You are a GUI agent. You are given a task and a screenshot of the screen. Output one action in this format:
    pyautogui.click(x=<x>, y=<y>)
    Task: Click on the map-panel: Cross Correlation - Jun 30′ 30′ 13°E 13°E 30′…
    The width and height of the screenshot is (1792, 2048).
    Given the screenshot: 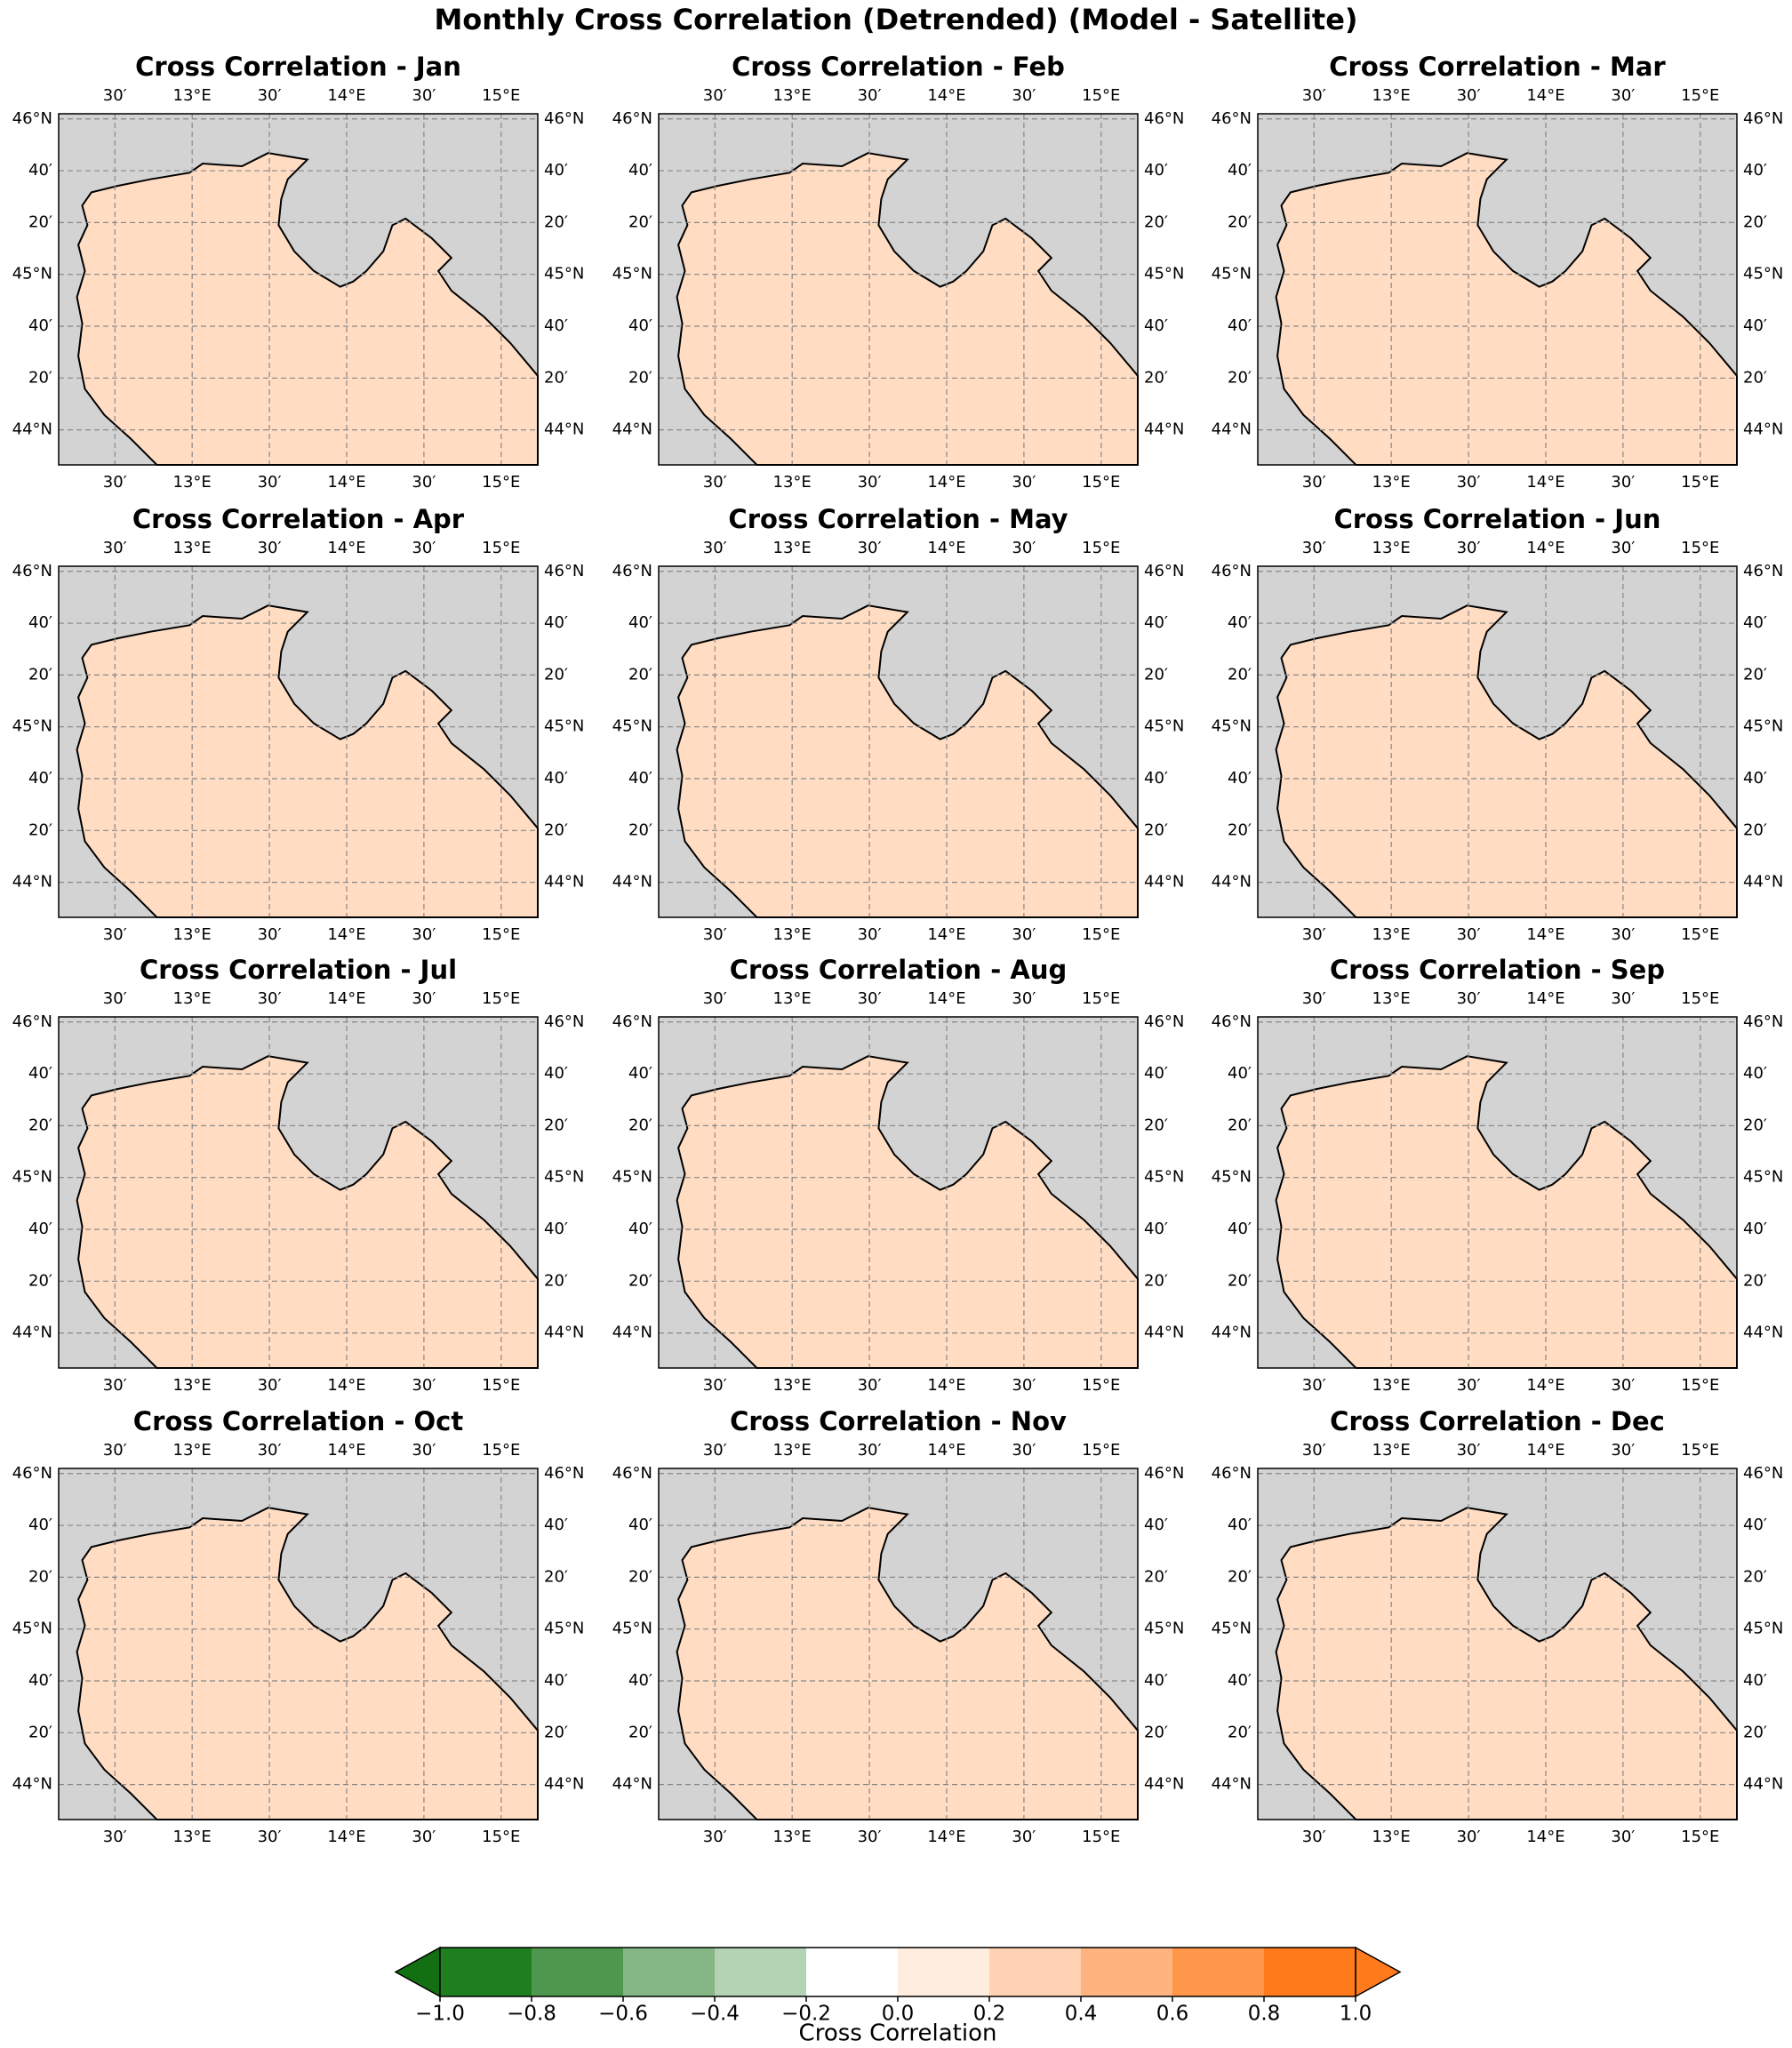 What is the action you would take?
    pyautogui.click(x=1498, y=724)
    